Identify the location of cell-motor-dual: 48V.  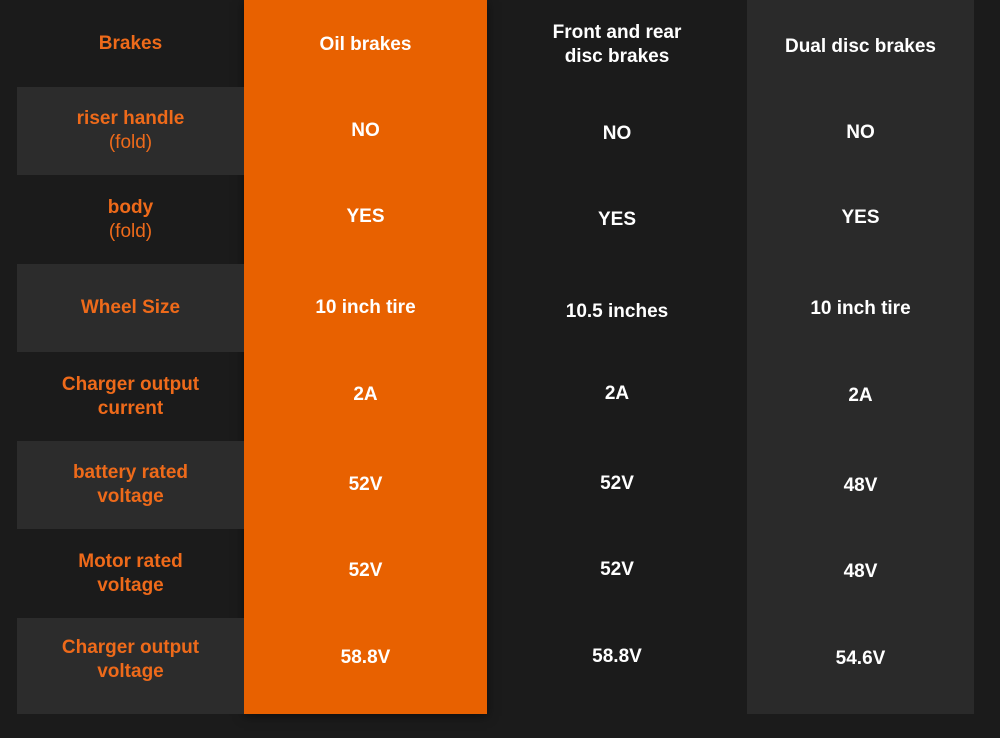
(860, 571).